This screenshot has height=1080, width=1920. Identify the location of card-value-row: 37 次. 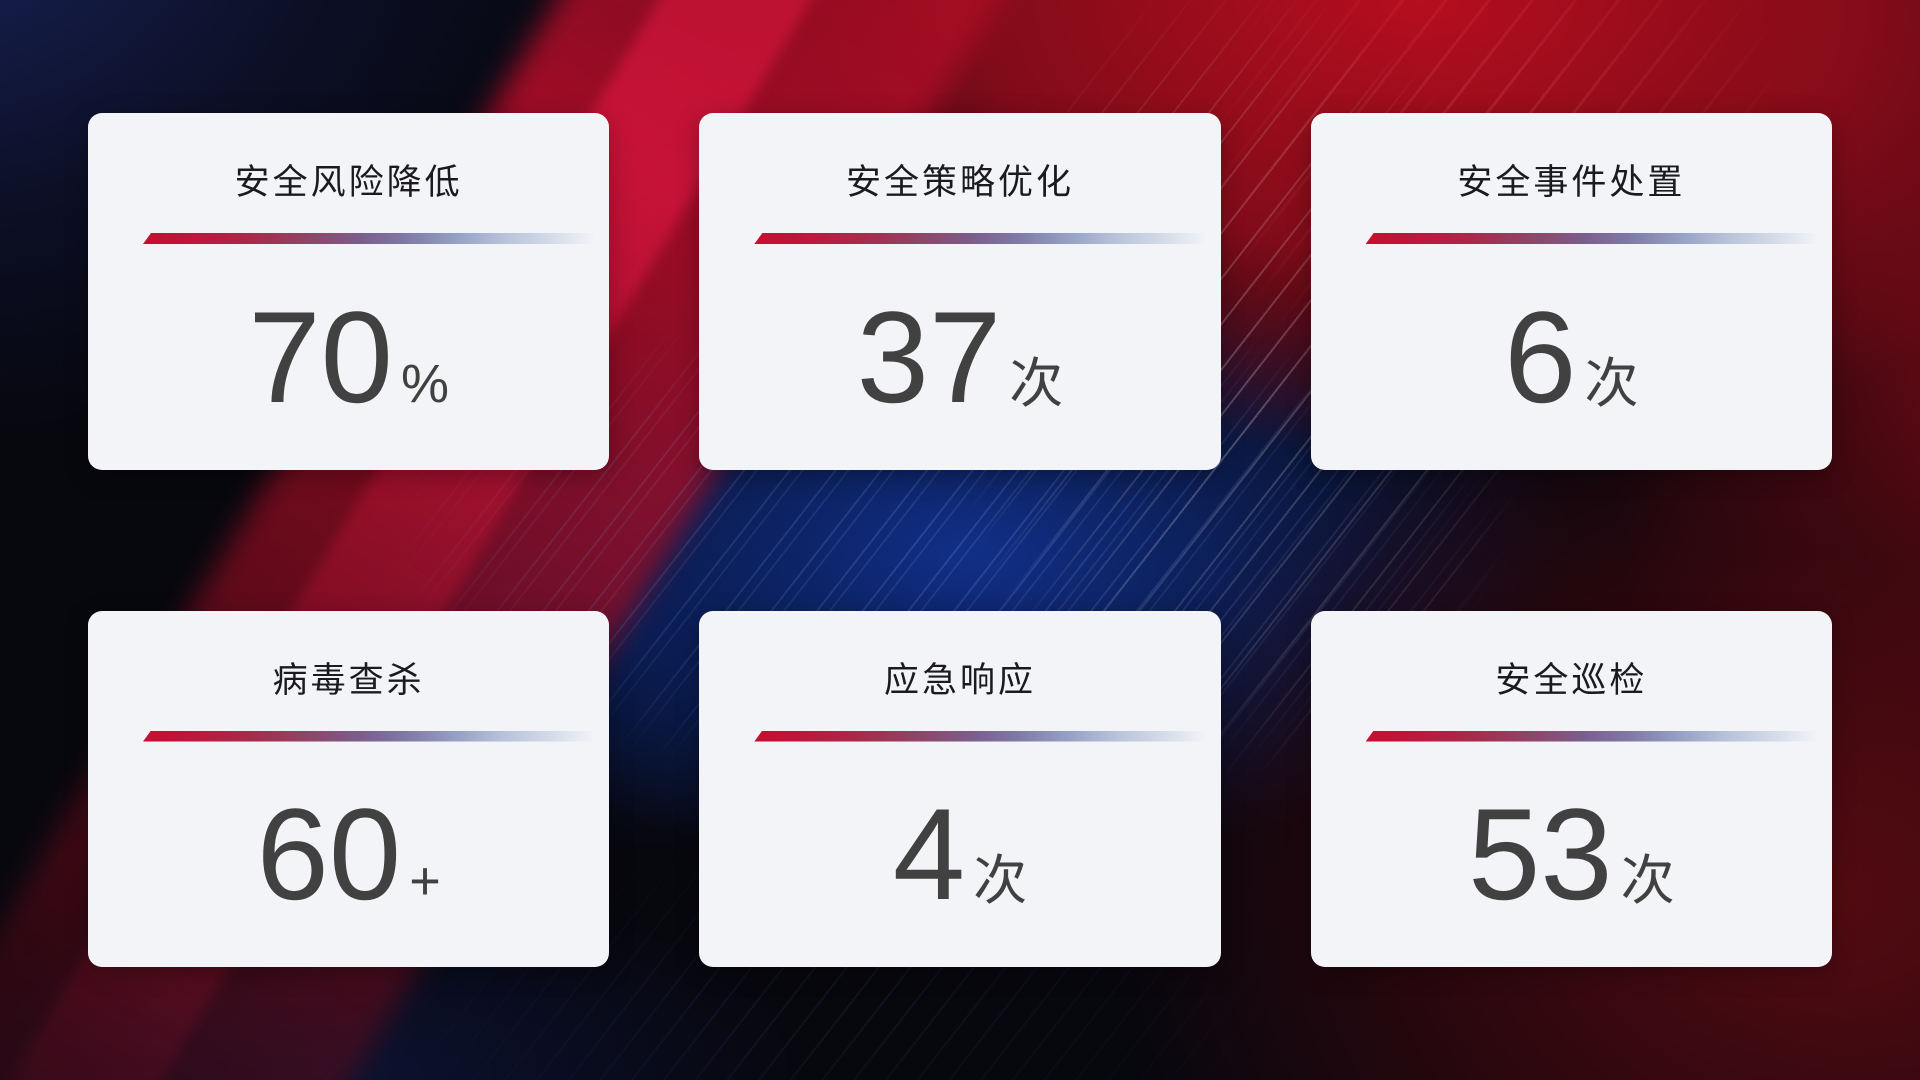
(959, 357).